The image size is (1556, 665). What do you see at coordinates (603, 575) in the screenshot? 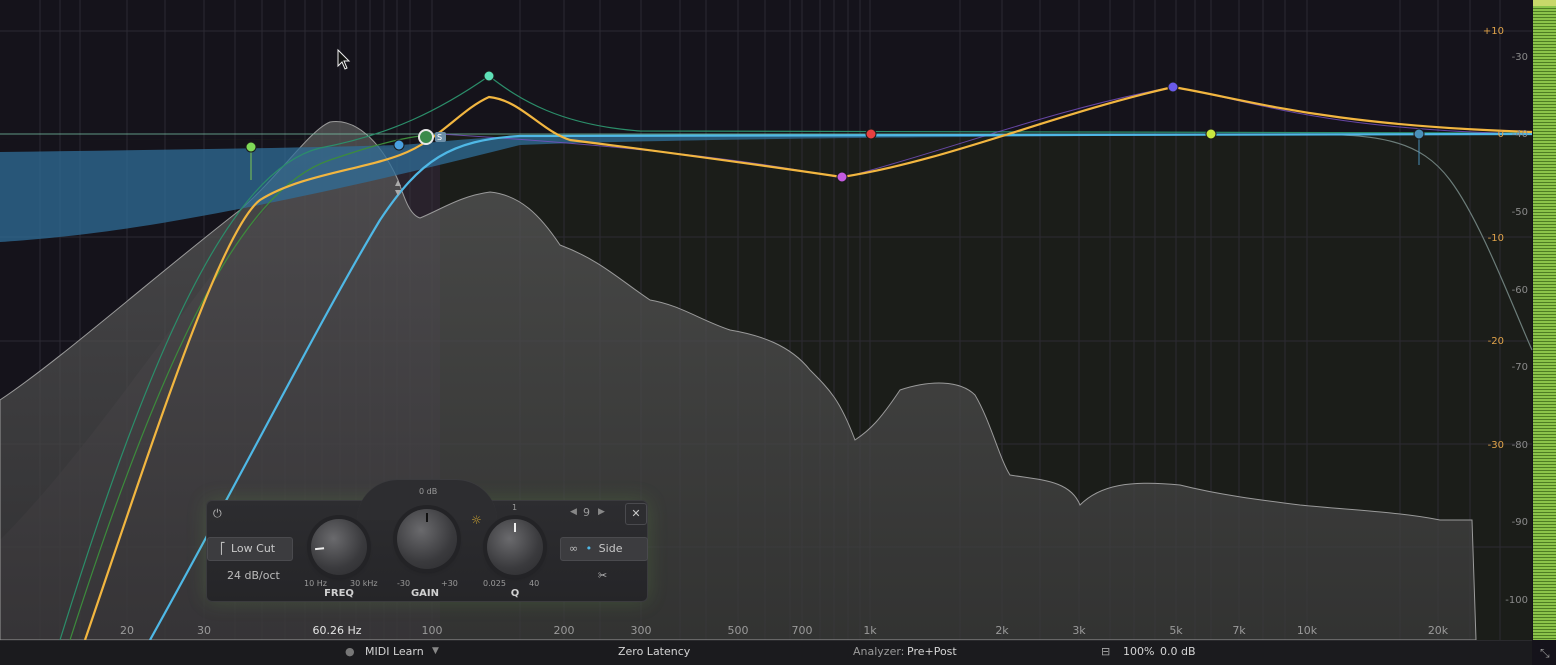
I see `scissors-icon: ✂` at bounding box center [603, 575].